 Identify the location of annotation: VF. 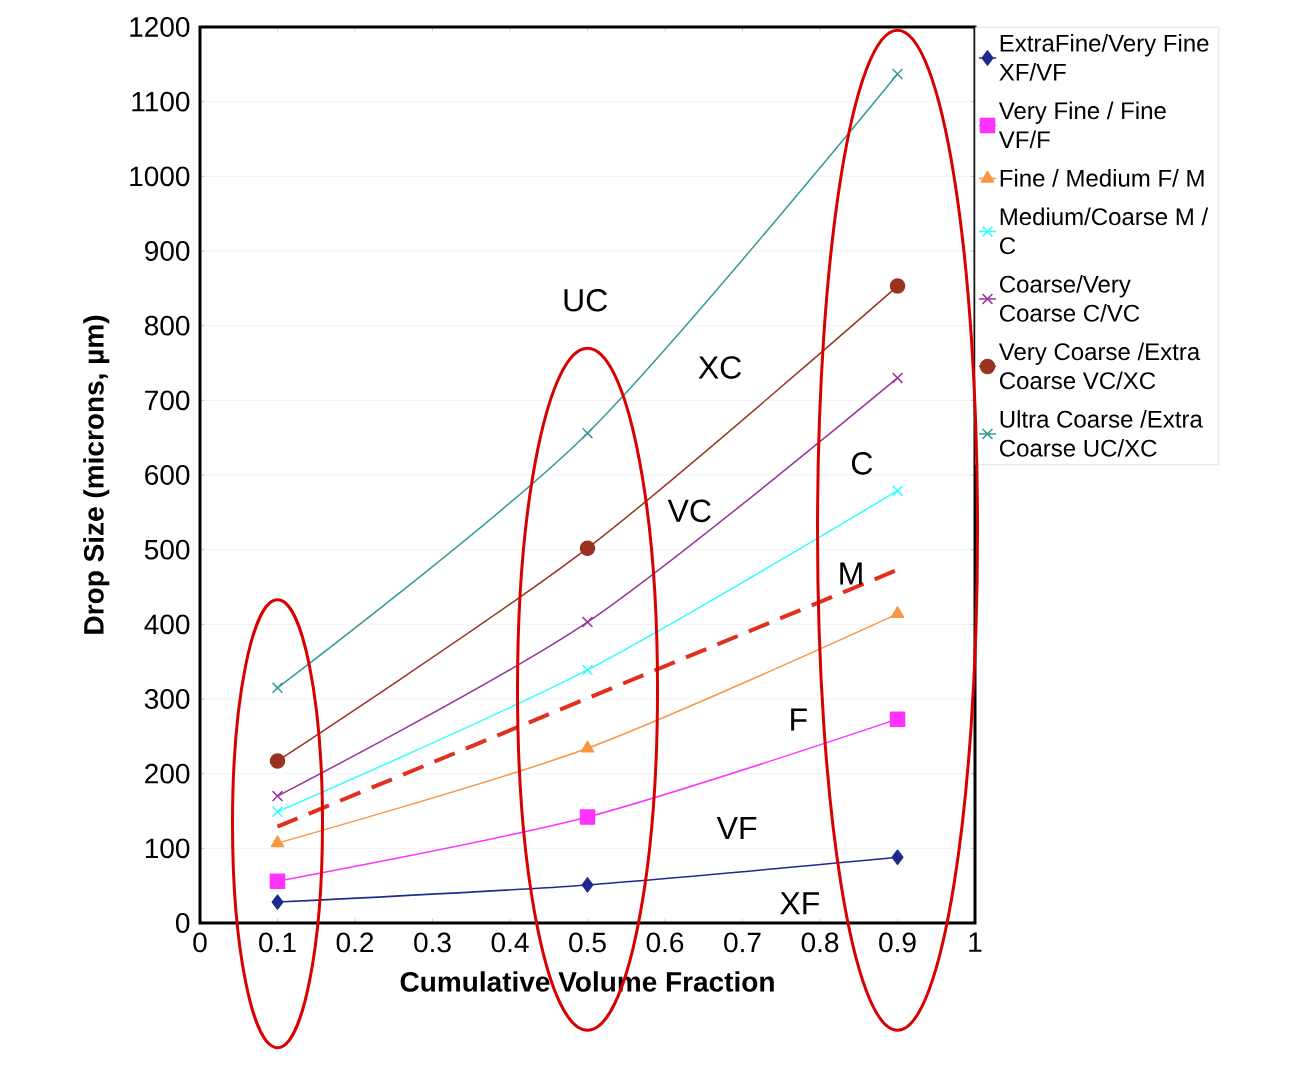
(736, 828).